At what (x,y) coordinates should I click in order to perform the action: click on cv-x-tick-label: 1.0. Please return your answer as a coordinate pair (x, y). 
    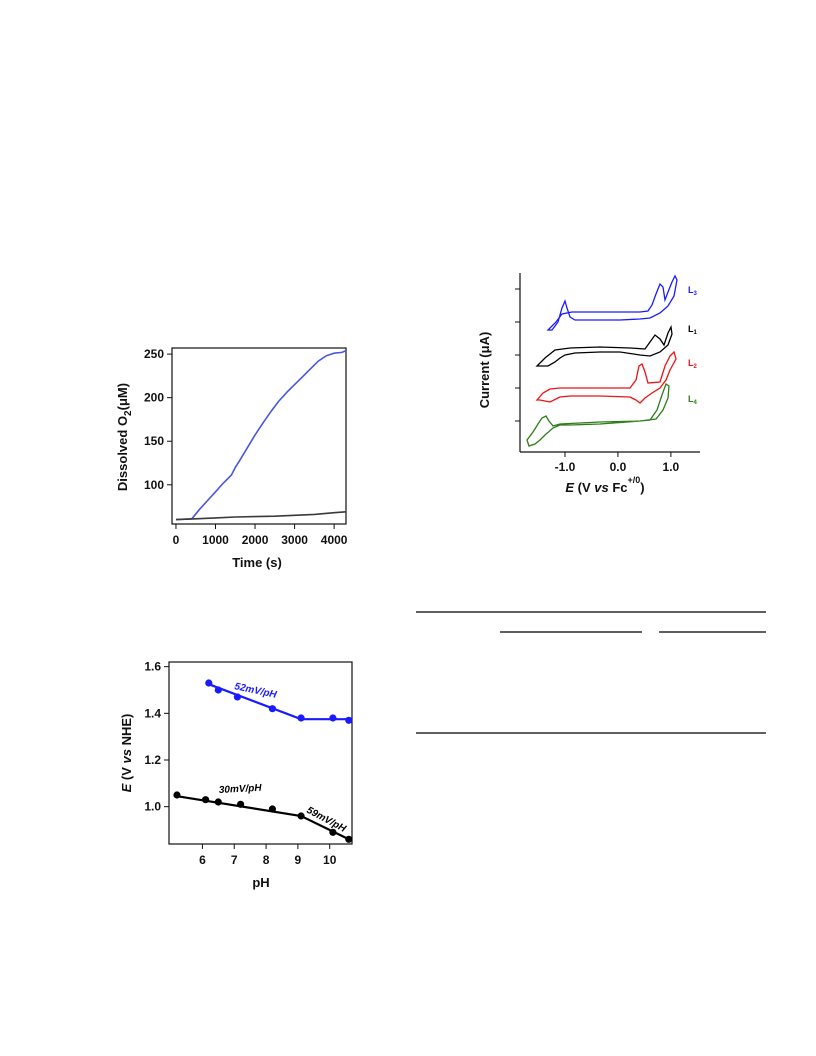
    Looking at the image, I should click on (671, 467).